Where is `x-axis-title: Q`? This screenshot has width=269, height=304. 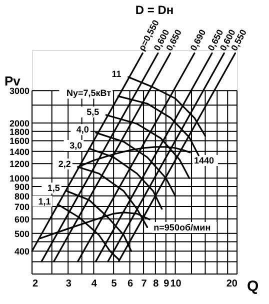 x-axis-title: Q is located at coordinates (253, 286).